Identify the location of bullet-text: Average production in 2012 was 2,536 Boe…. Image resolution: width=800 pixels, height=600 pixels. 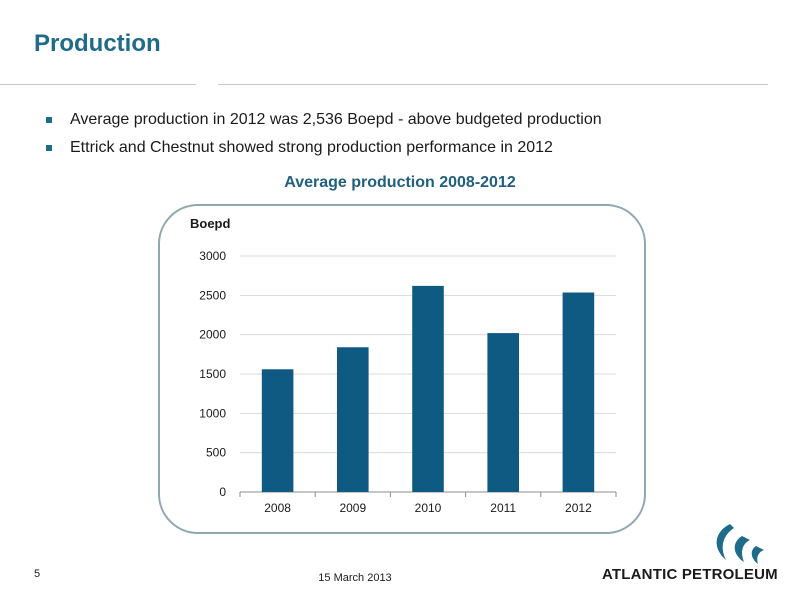
(336, 119).